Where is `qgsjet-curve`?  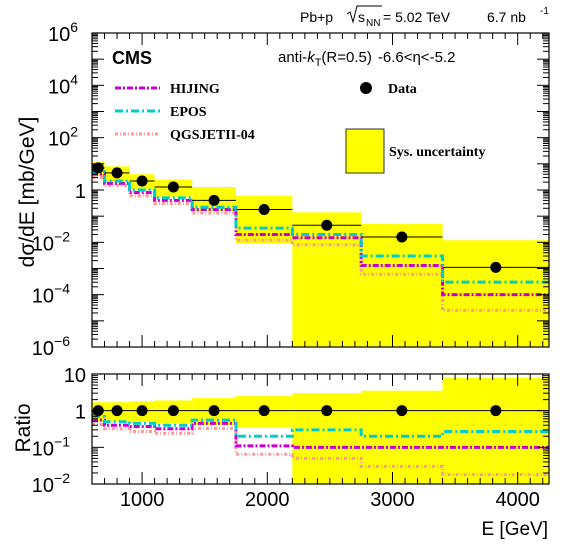 qgsjet-curve is located at coordinates (320, 449).